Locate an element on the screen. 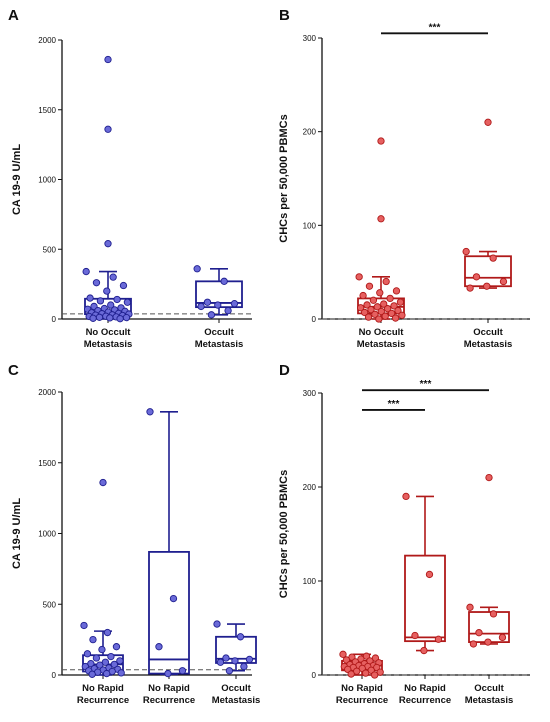 The width and height of the screenshot is (550, 722). panel-letter: C is located at coordinates (13, 370).